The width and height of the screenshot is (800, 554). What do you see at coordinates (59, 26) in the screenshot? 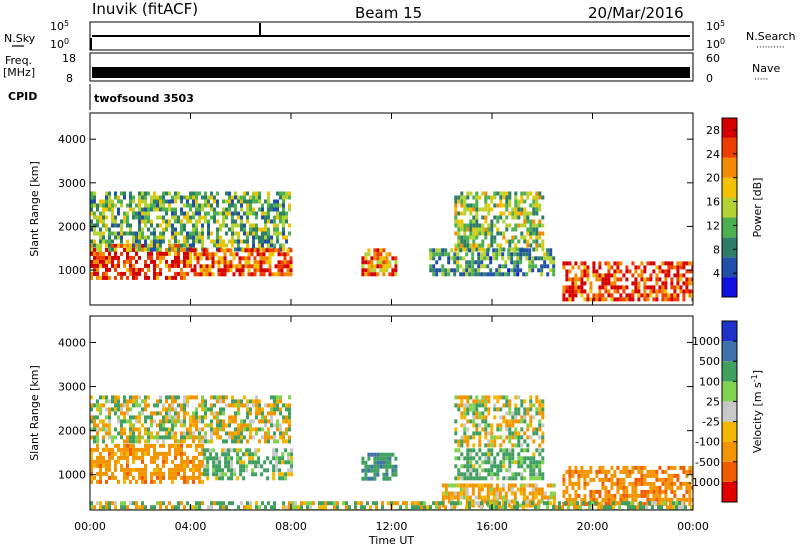
I see `nsky-top-tick: 105` at bounding box center [59, 26].